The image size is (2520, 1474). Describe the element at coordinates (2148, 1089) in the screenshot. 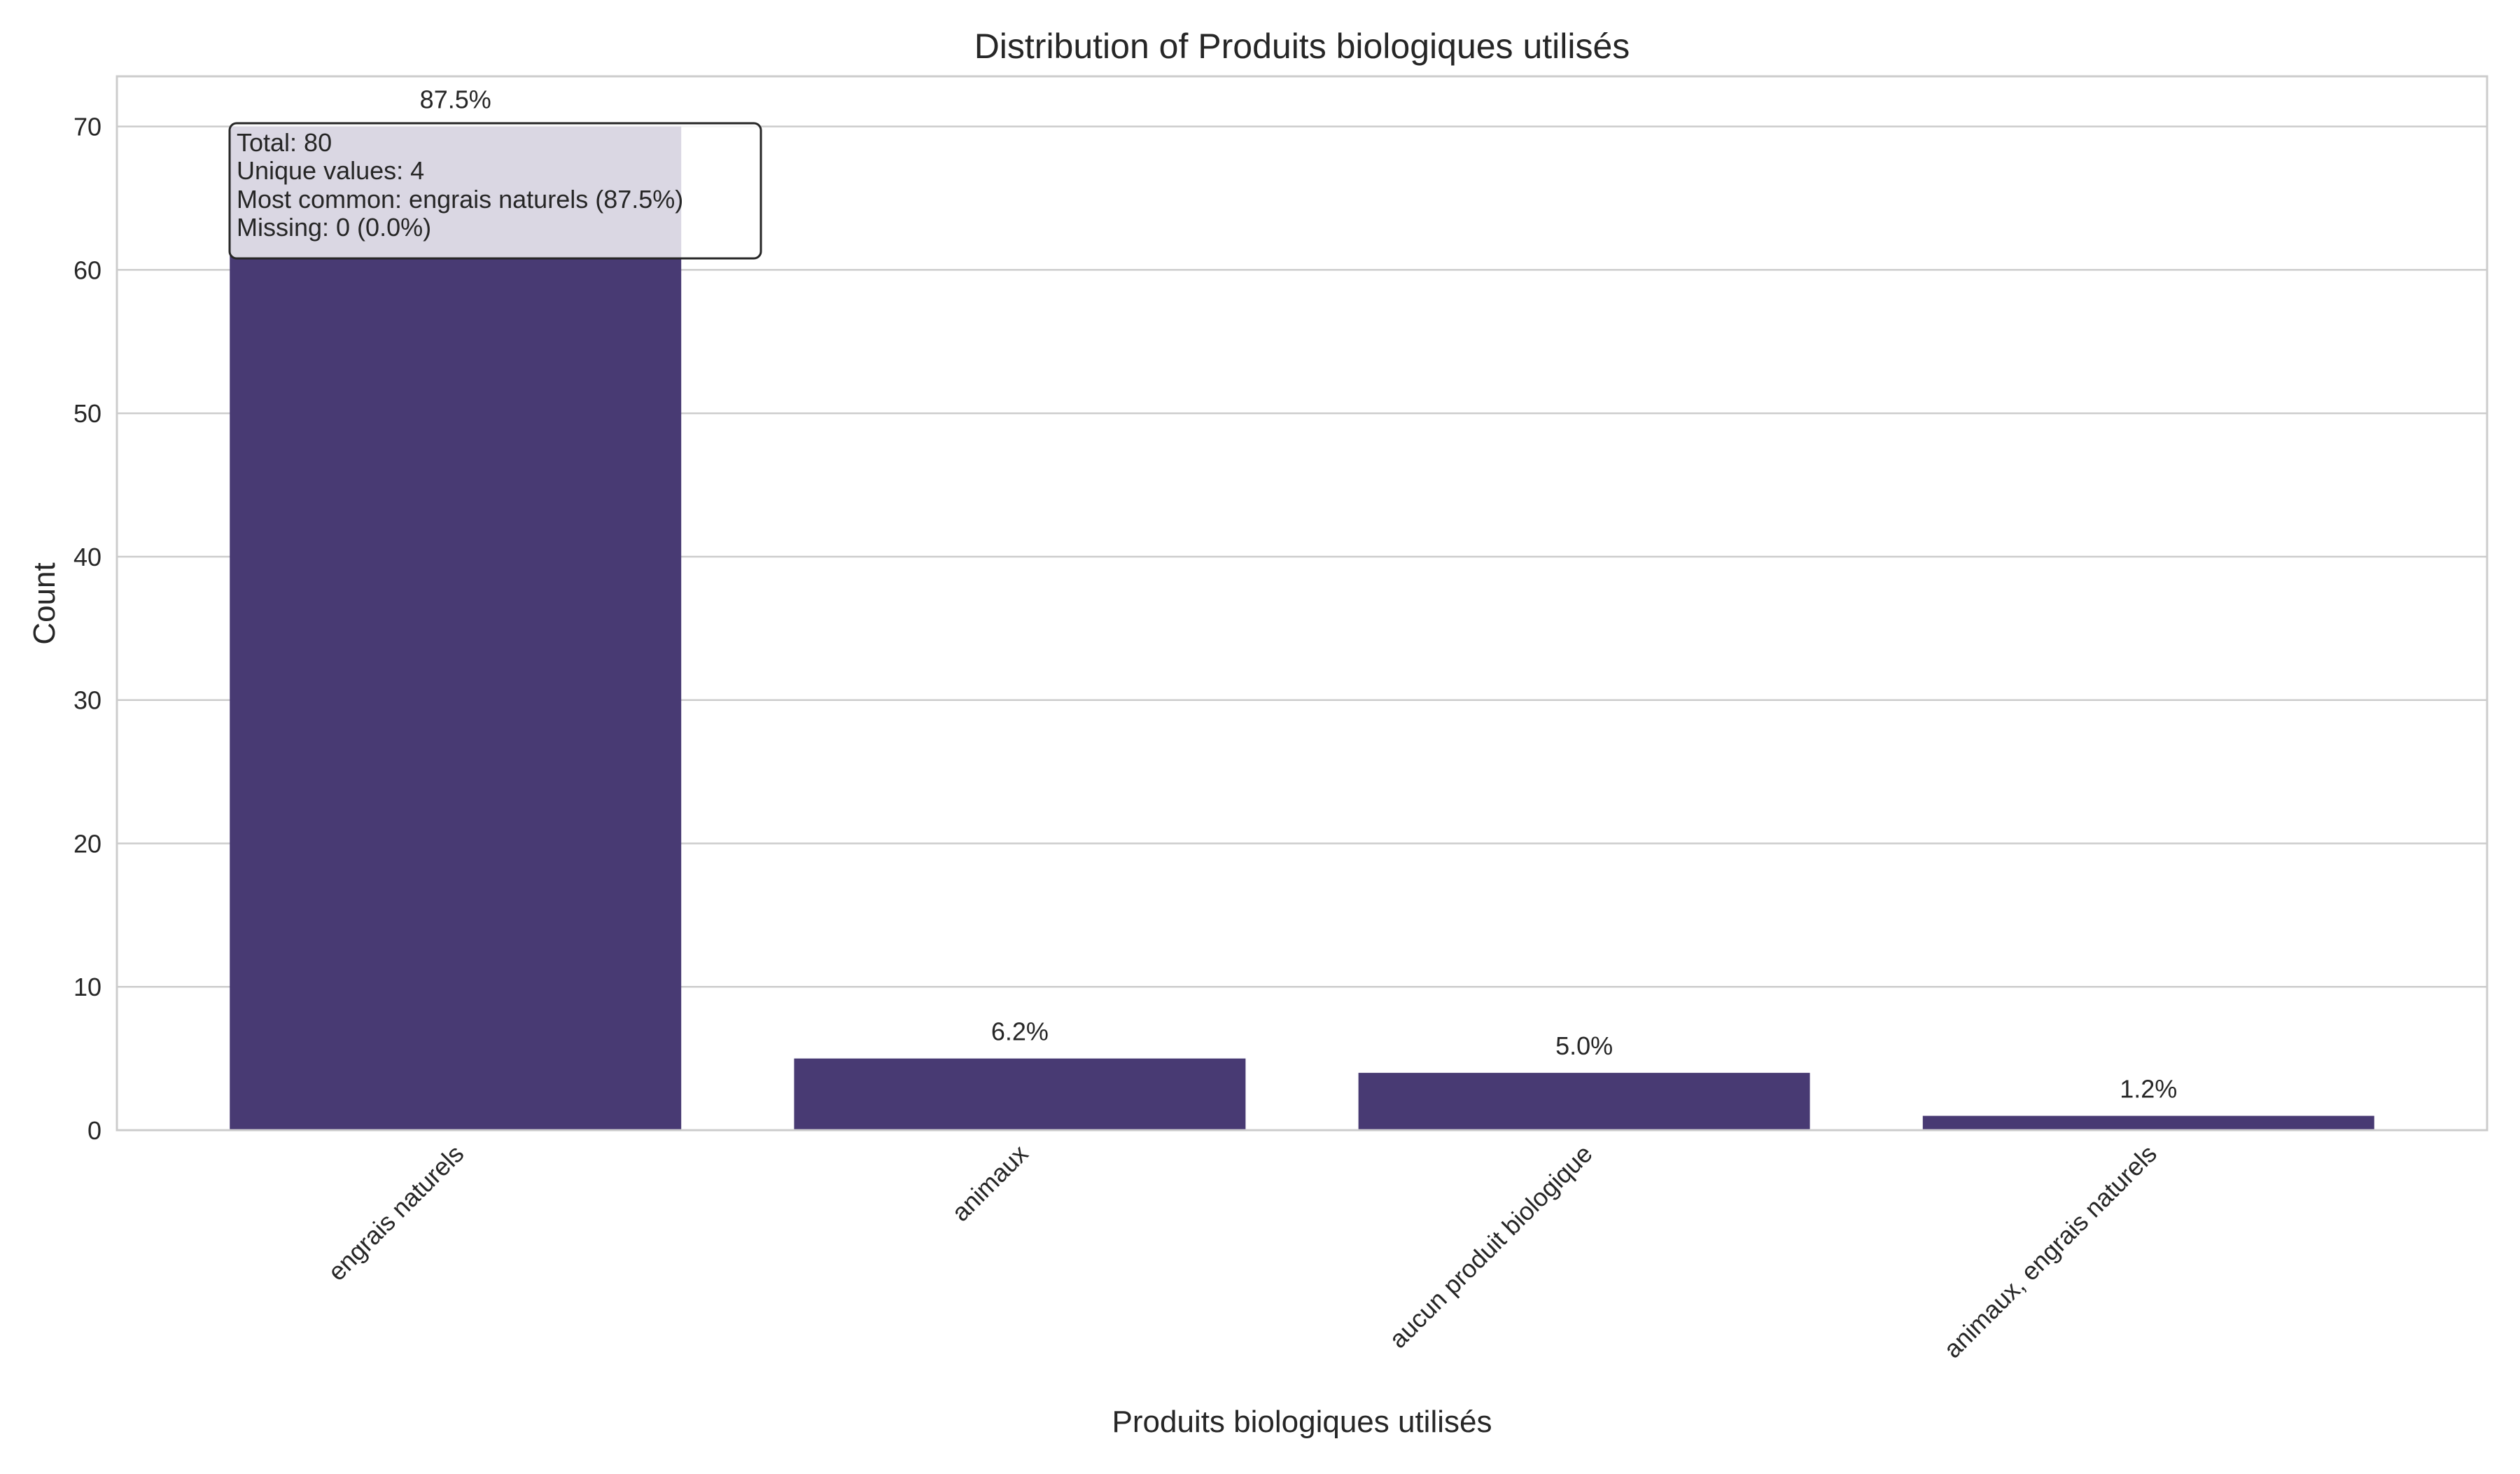

I see `bar-label-3: 1.2%` at that location.